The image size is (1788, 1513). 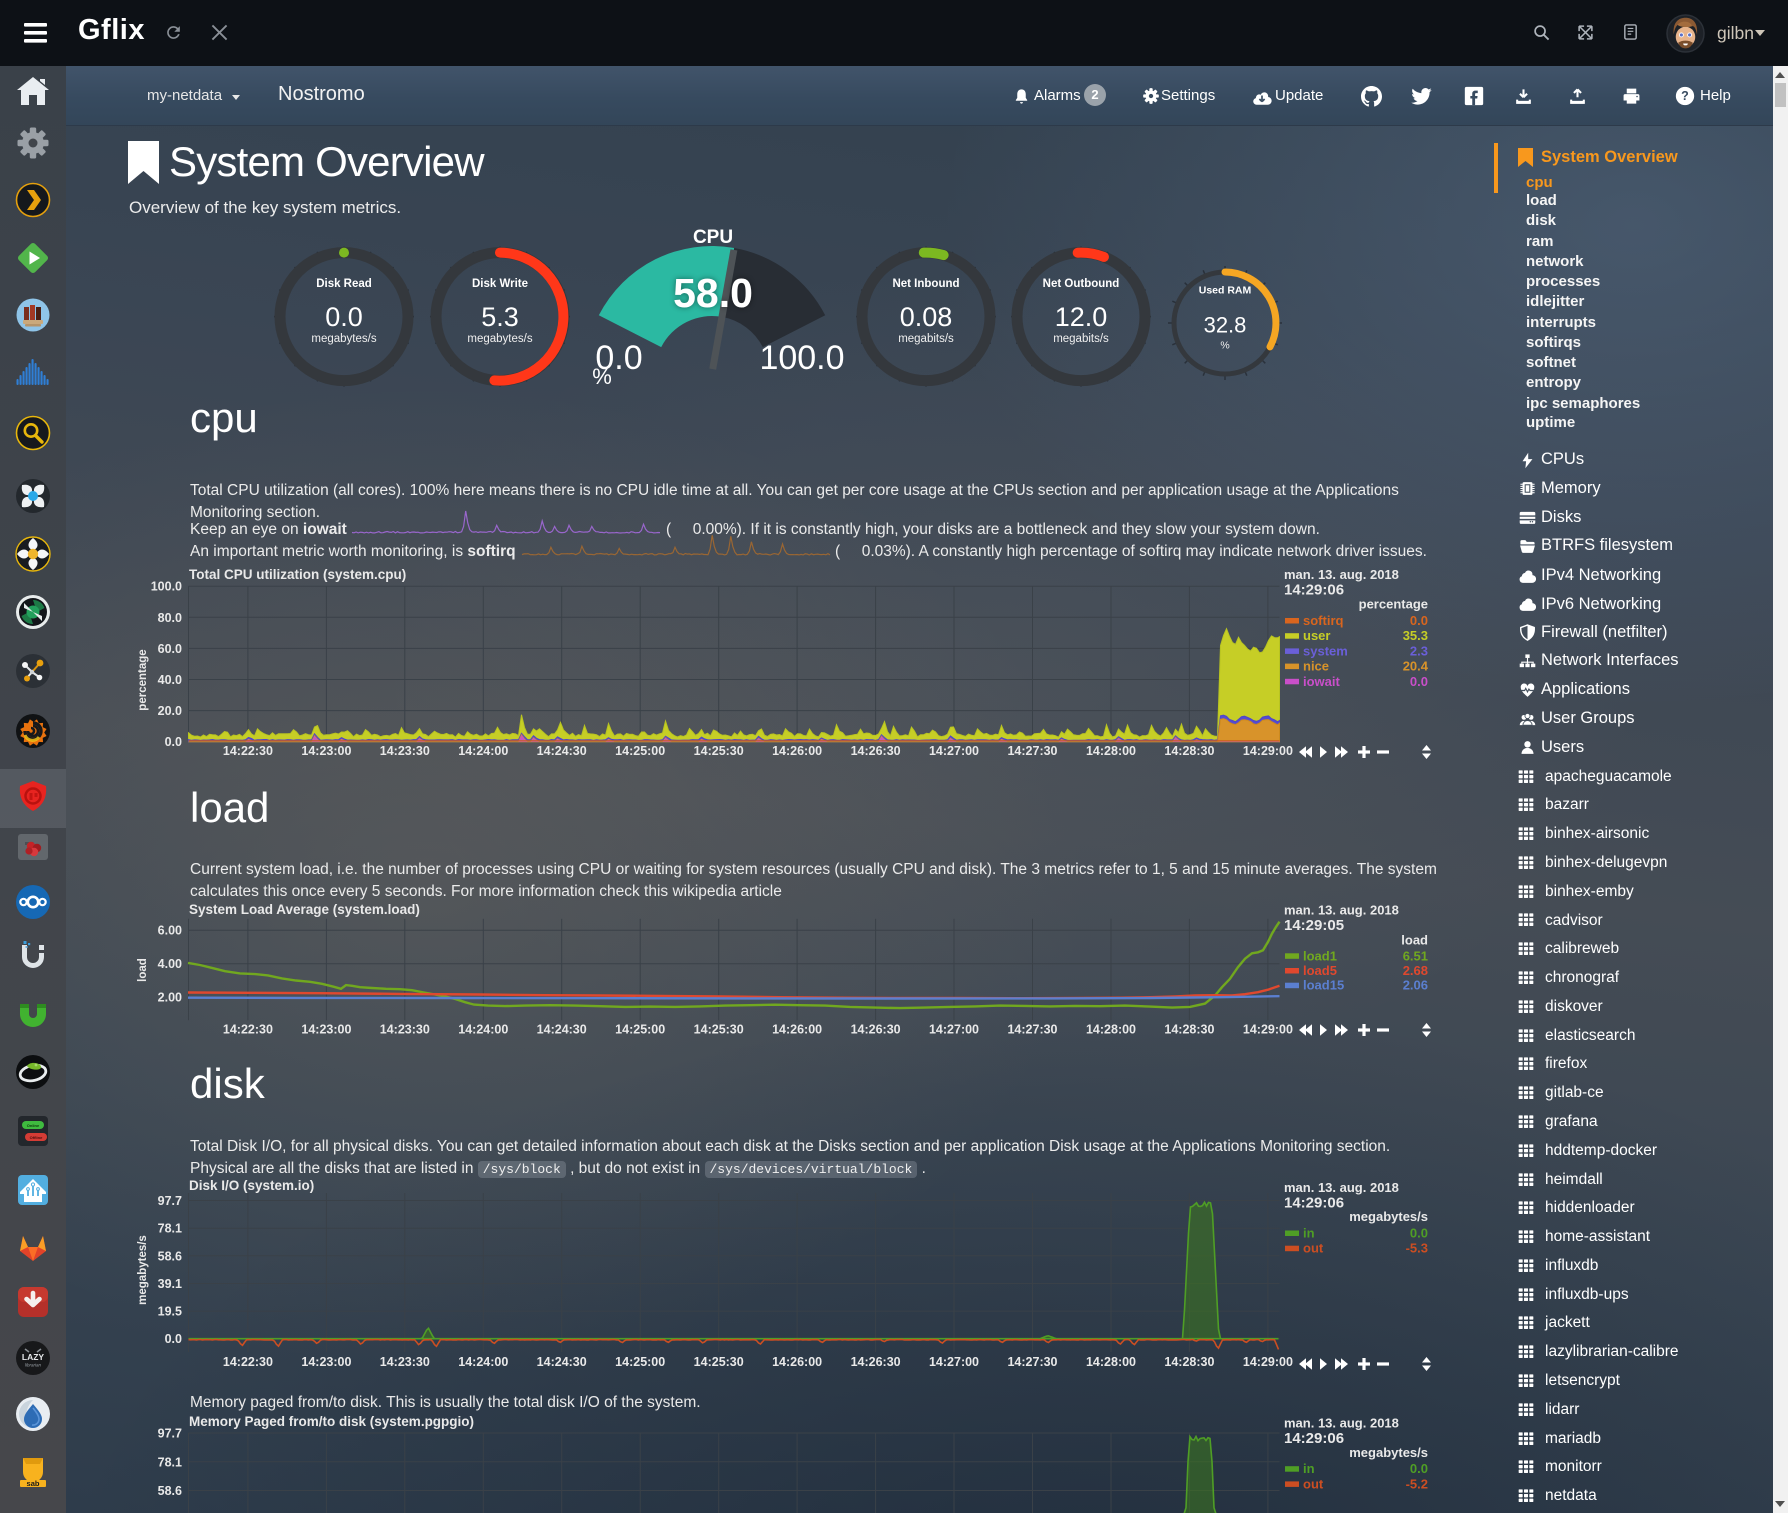 I want to click on svg-text: sab, so click(x=33, y=1483).